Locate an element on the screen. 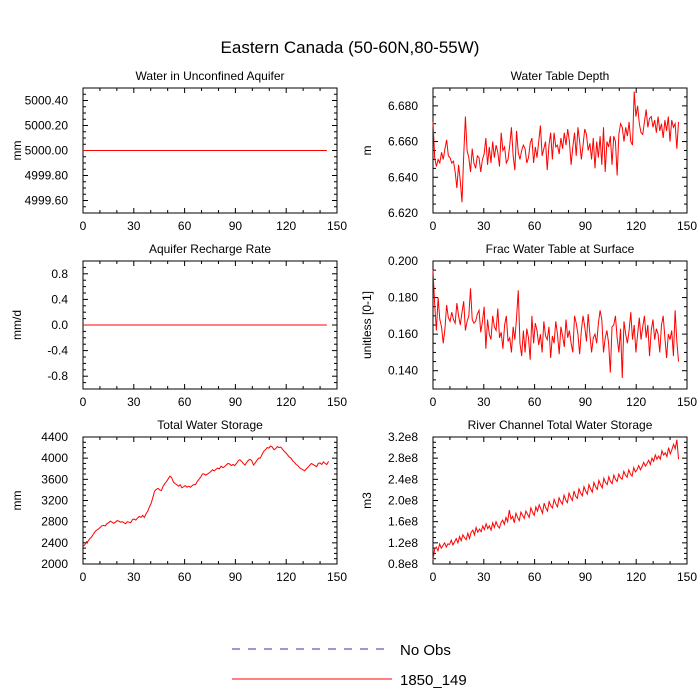 The image size is (700, 700). y-tick-label: 4999.60 is located at coordinates (47, 201).